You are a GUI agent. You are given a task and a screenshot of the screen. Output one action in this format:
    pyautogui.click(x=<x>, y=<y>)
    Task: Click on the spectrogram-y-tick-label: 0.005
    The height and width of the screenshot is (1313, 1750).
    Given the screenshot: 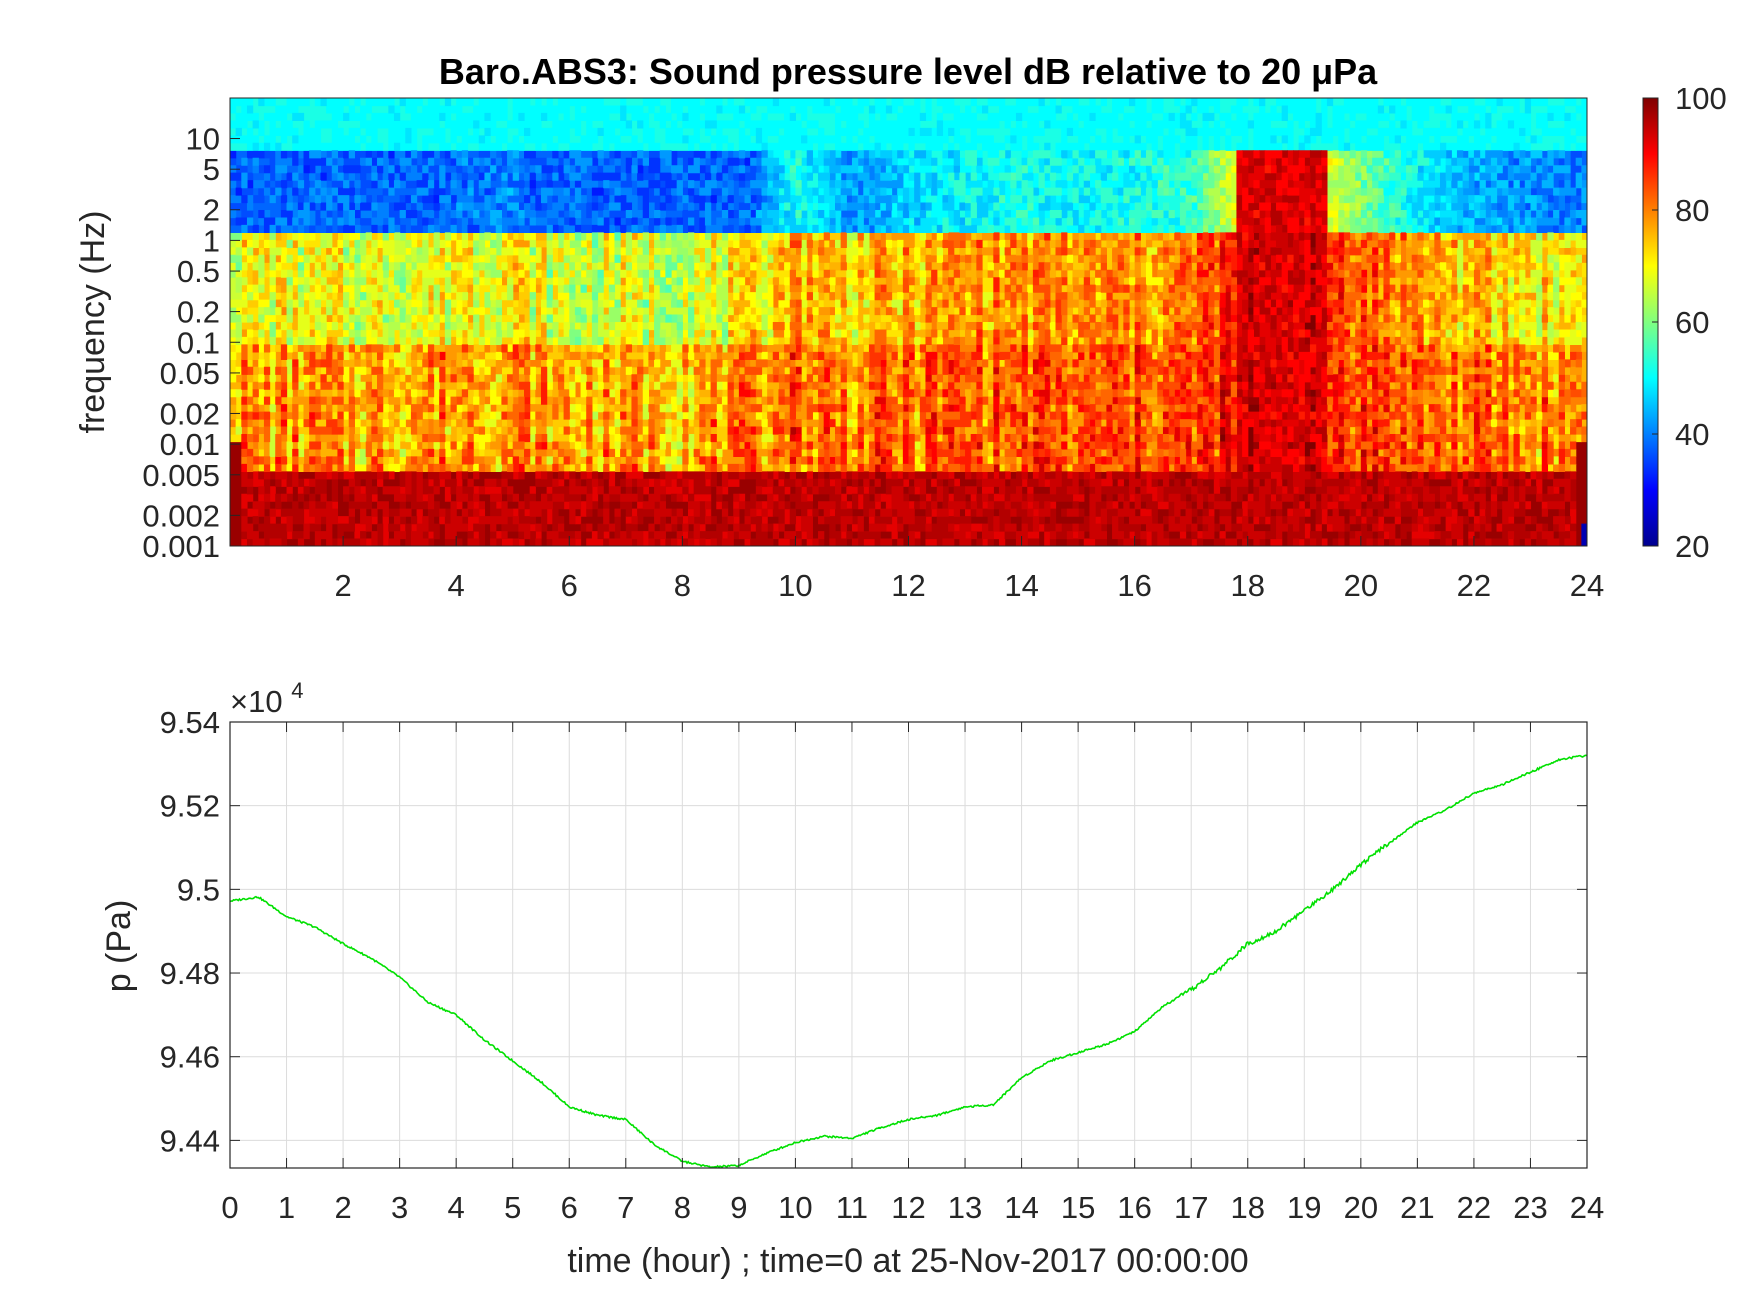 What is the action you would take?
    pyautogui.click(x=181, y=475)
    